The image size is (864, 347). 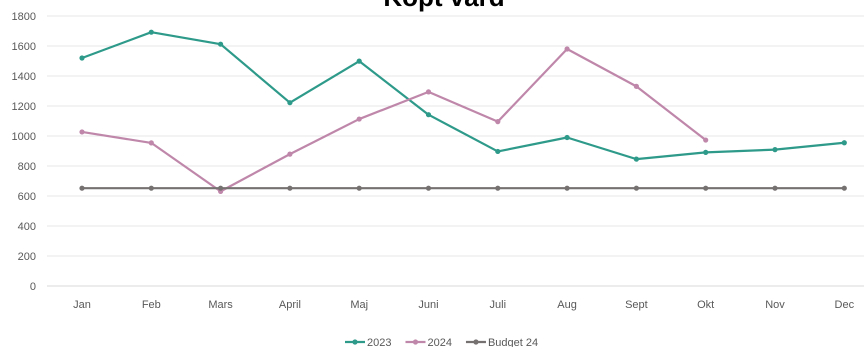 What do you see at coordinates (428, 305) in the screenshot?
I see `x-tick-label: Juni` at bounding box center [428, 305].